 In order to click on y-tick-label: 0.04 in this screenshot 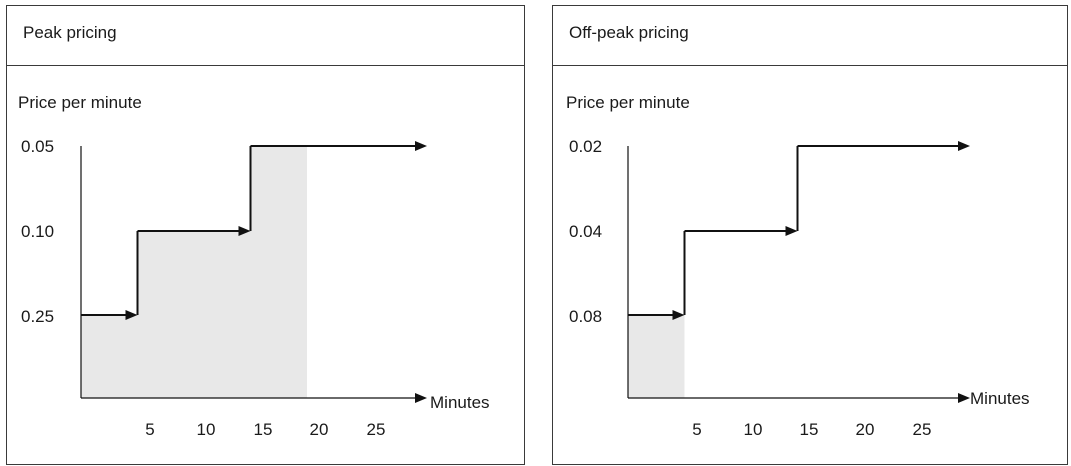, I will do `click(585, 231)`.